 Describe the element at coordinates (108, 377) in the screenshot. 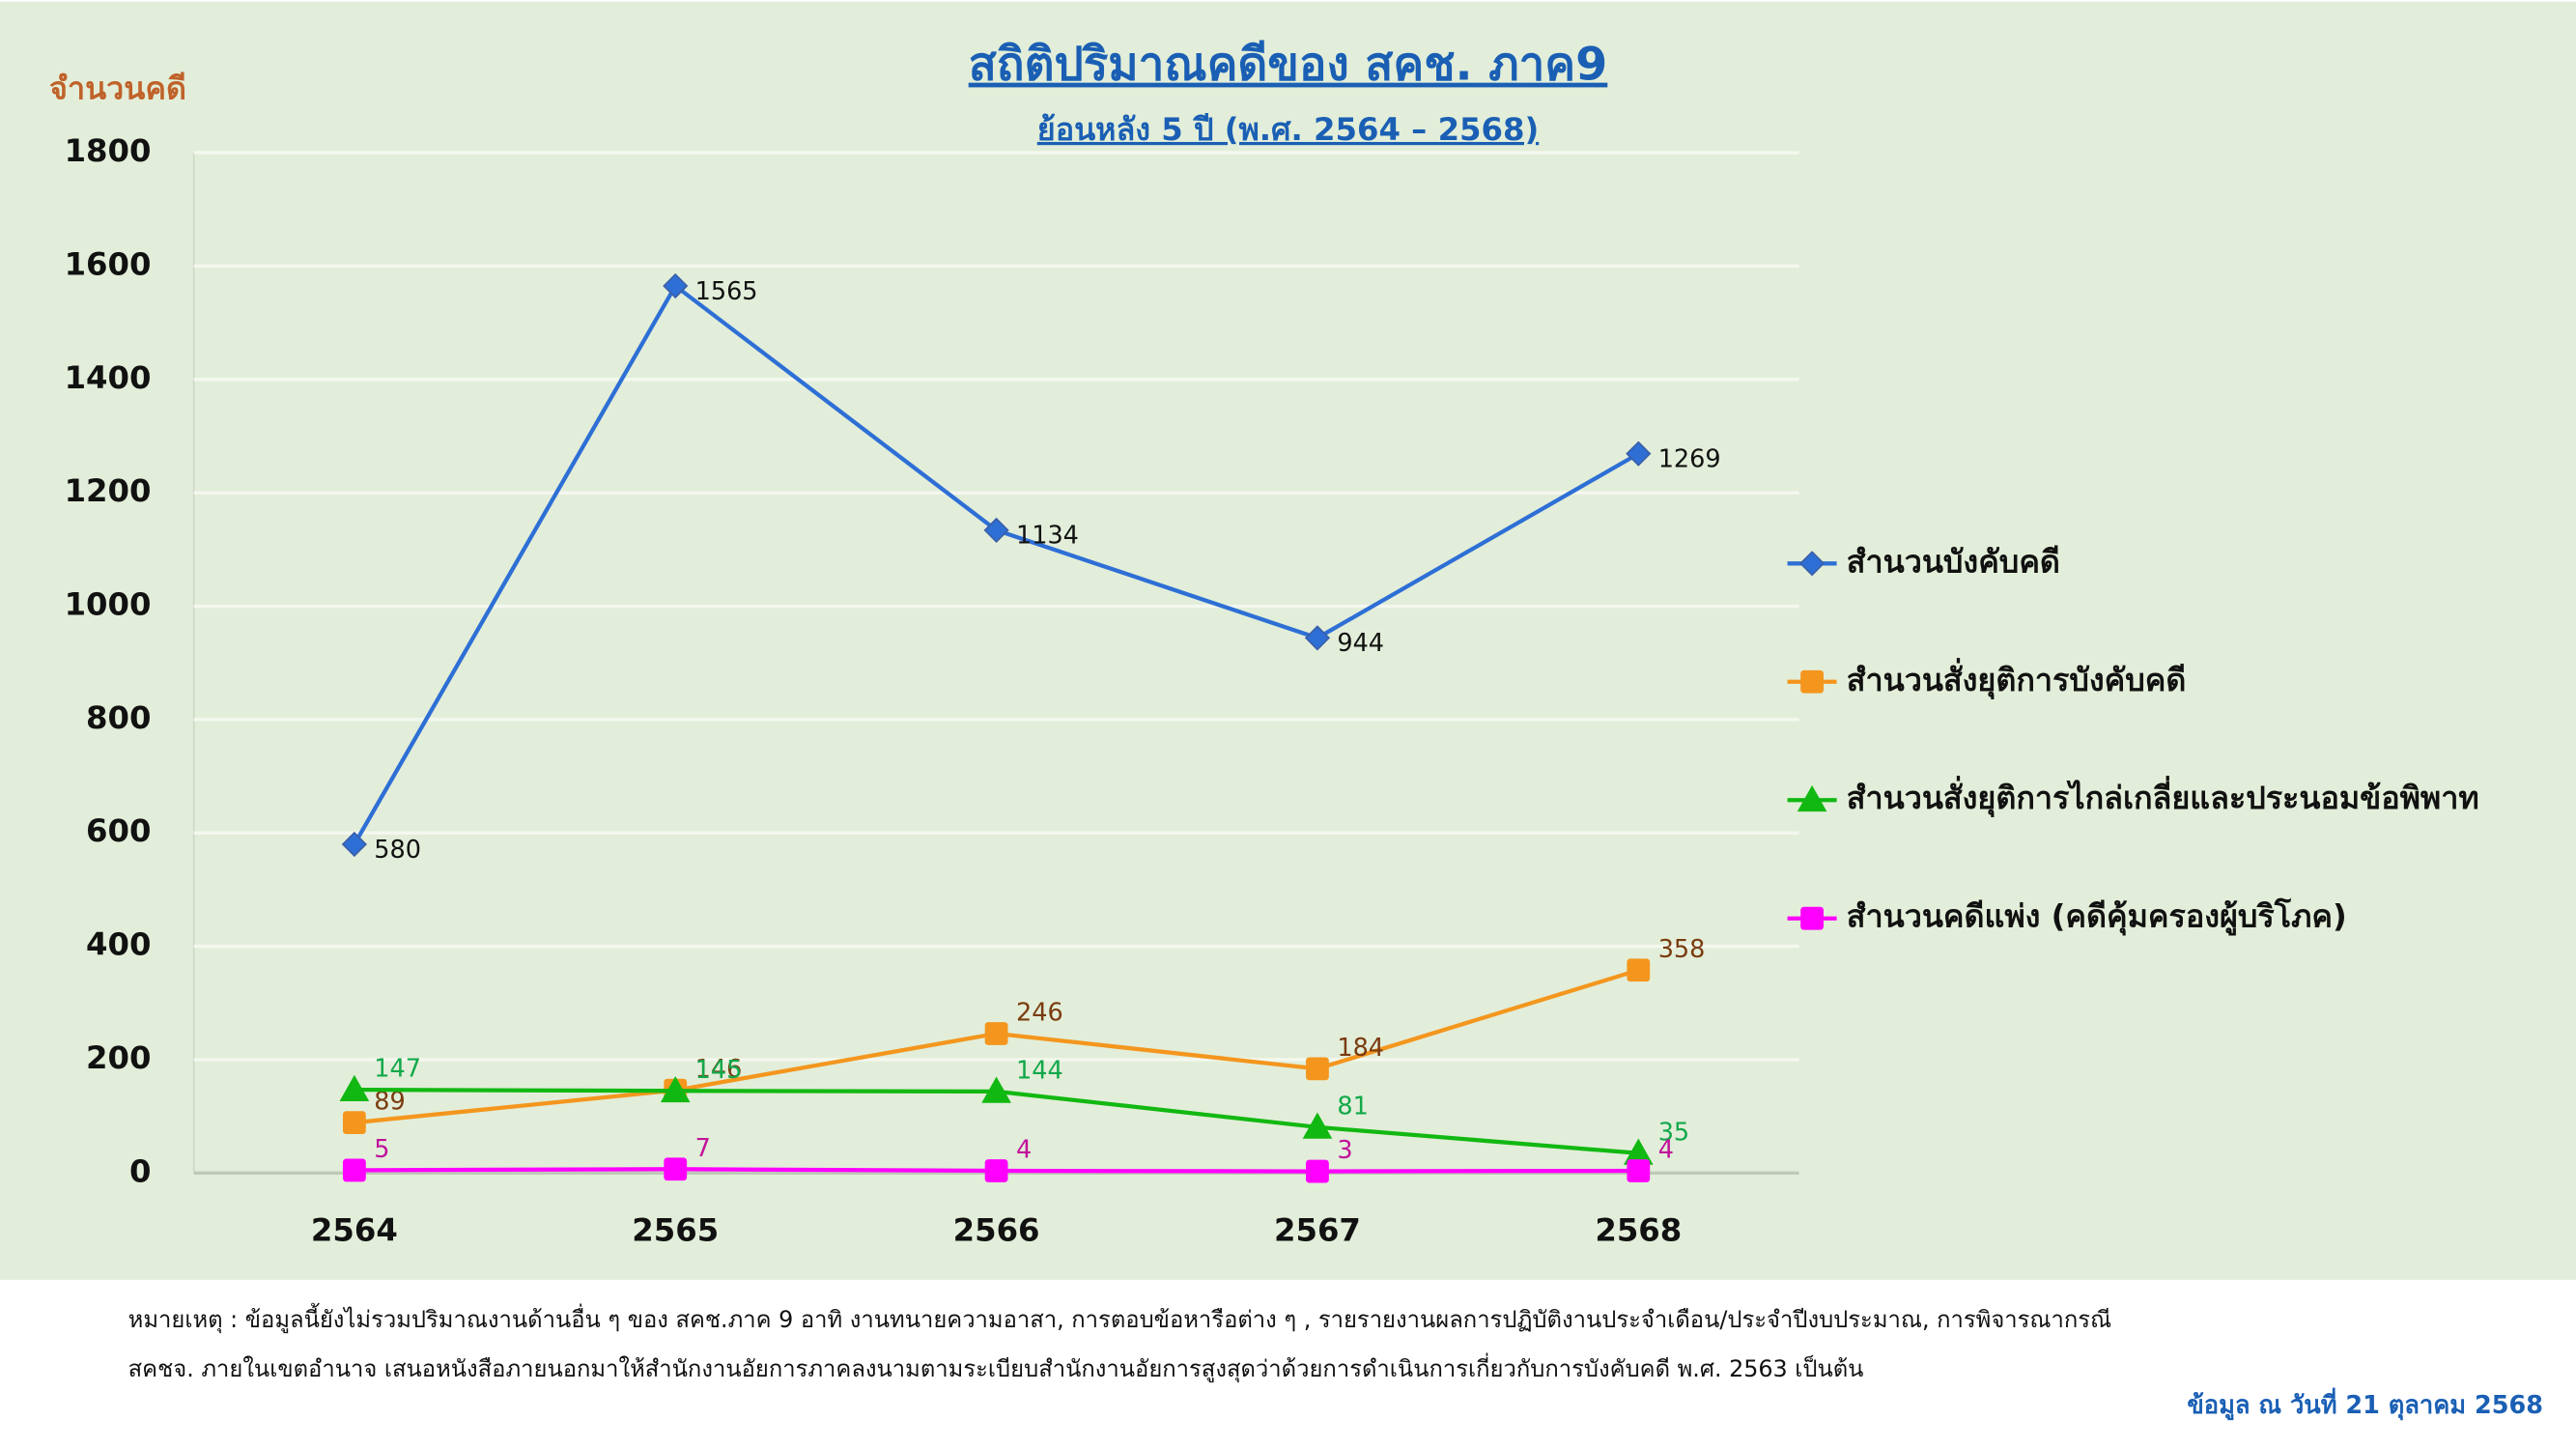

I see `y-tick-label: 1400` at that location.